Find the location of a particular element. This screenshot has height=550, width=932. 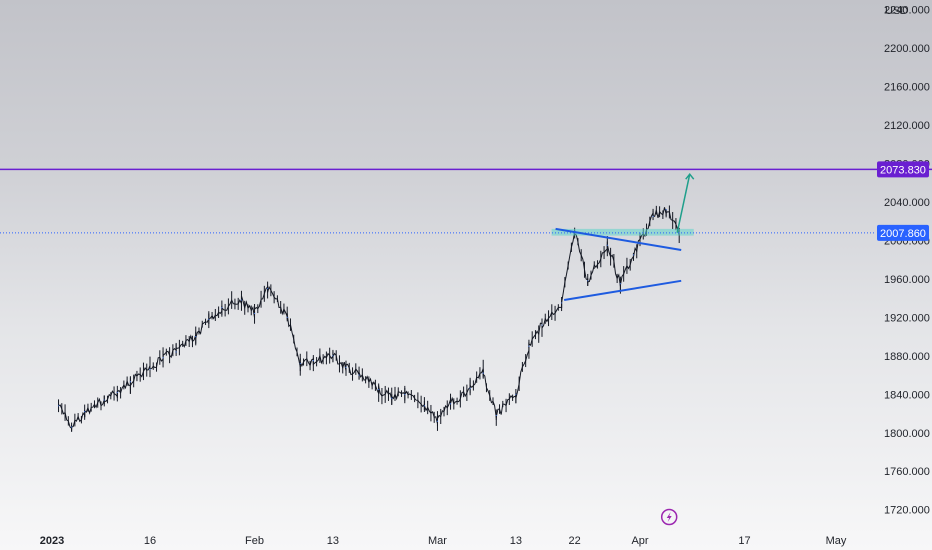

lightning-icon is located at coordinates (669, 517).